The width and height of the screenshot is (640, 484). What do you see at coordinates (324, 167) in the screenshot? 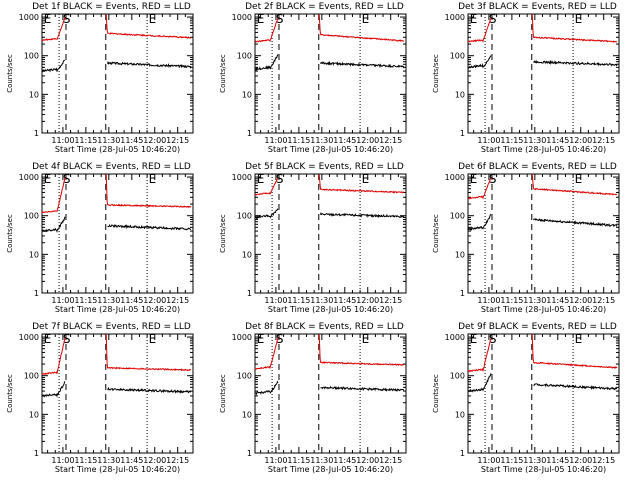
I see `panel-title: Det 5f BLACK = Events, RED = LLD` at bounding box center [324, 167].